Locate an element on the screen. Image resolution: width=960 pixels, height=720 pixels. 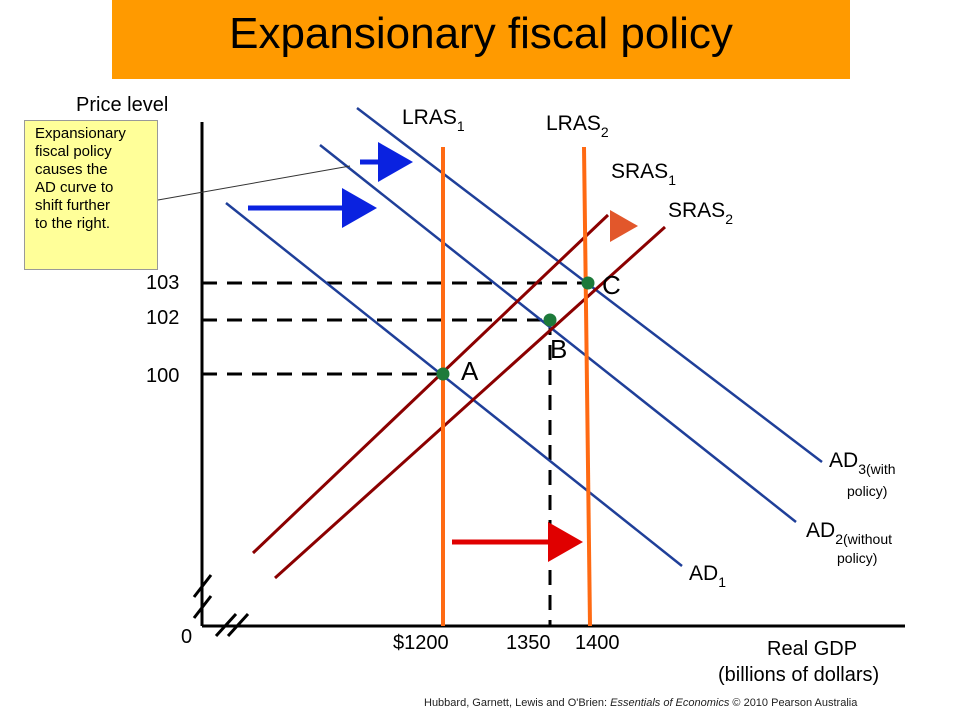
y-tick-103: 103 is located at coordinates (162, 283).